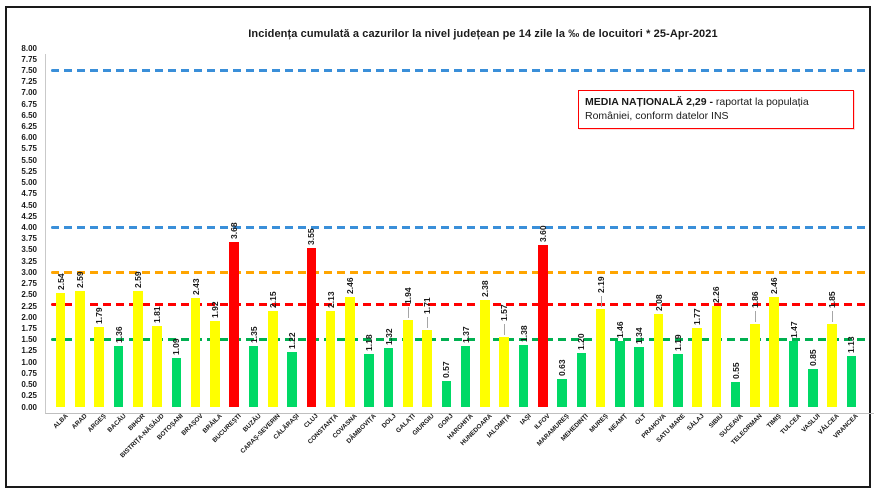  What do you see at coordinates (29, 82) in the screenshot?
I see `y-axis-tick-label: 7.25` at bounding box center [29, 82].